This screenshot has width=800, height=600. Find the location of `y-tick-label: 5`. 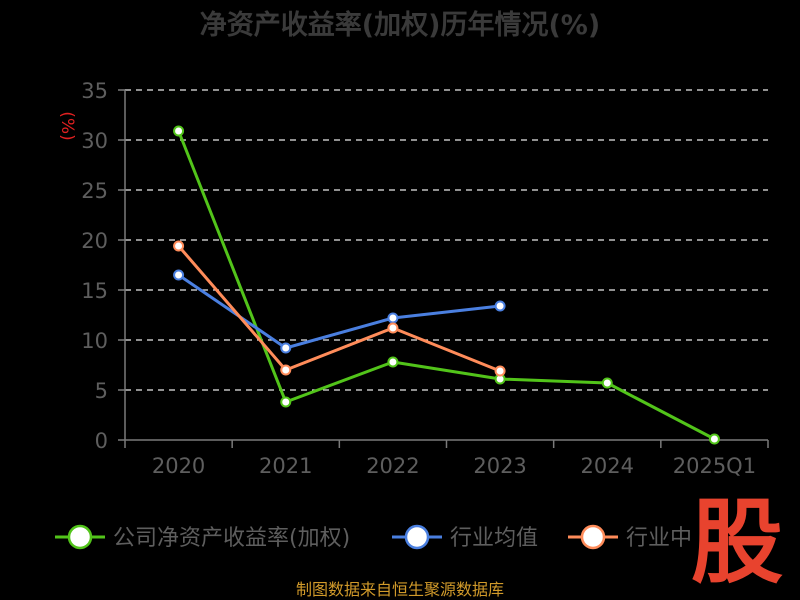

y-tick-label: 5 is located at coordinates (101, 391).